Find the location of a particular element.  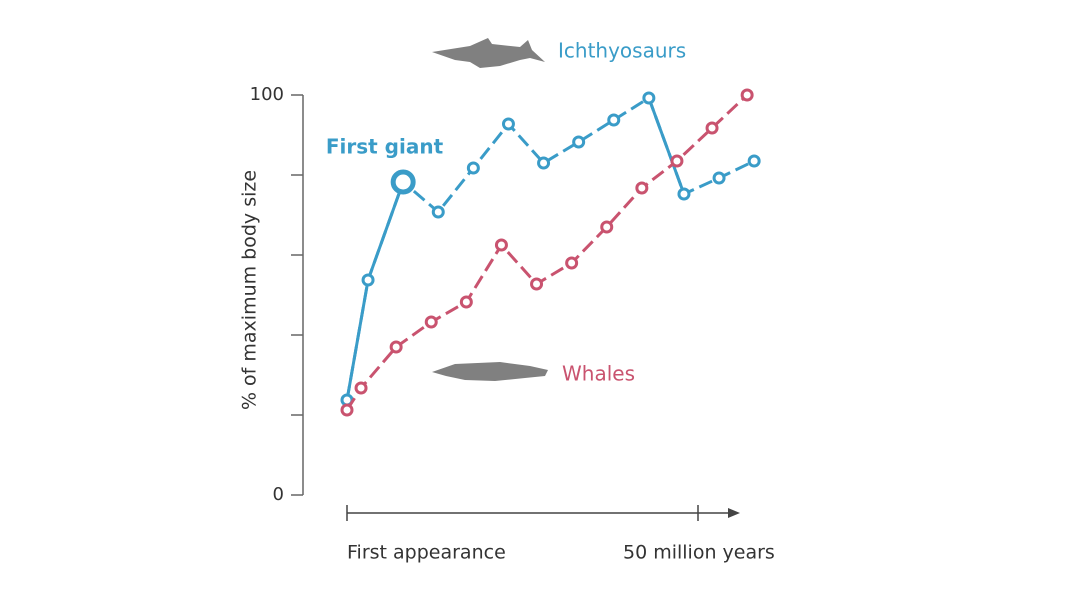

legend-label: Whales is located at coordinates (598, 374).